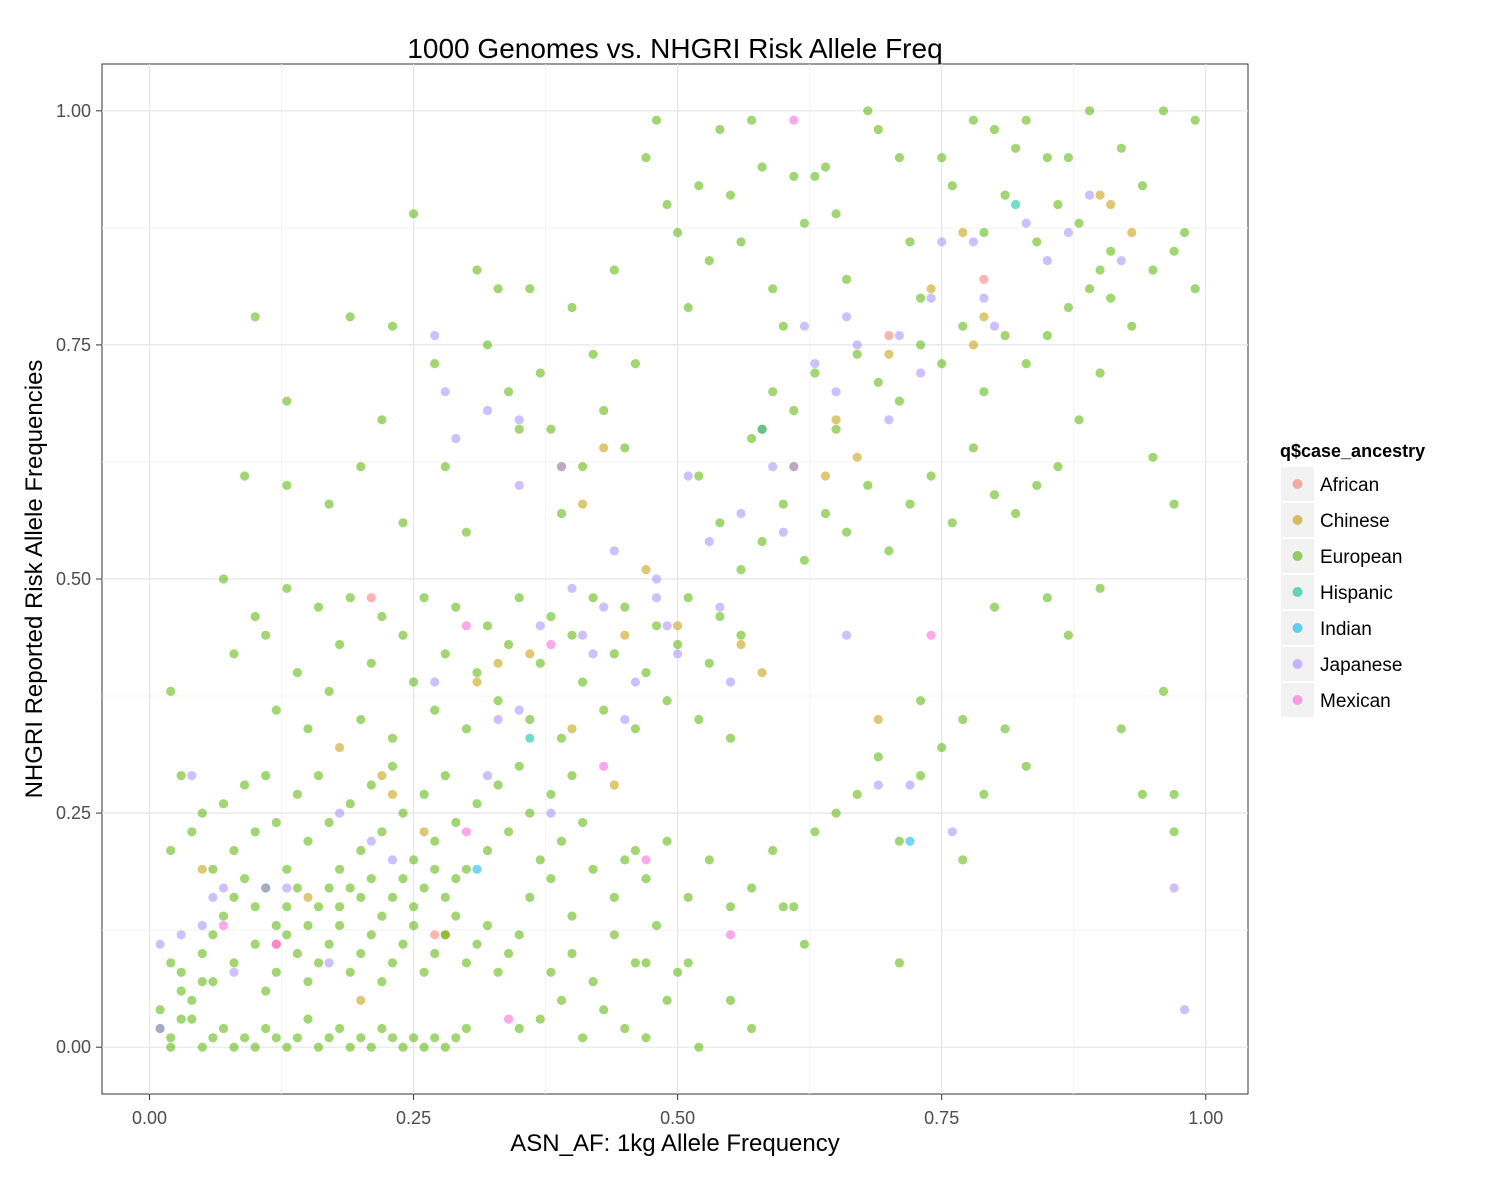  I want to click on x-axis-ticks: 0.00 0.25 0.50 0.75 1.00, so click(677, 1111).